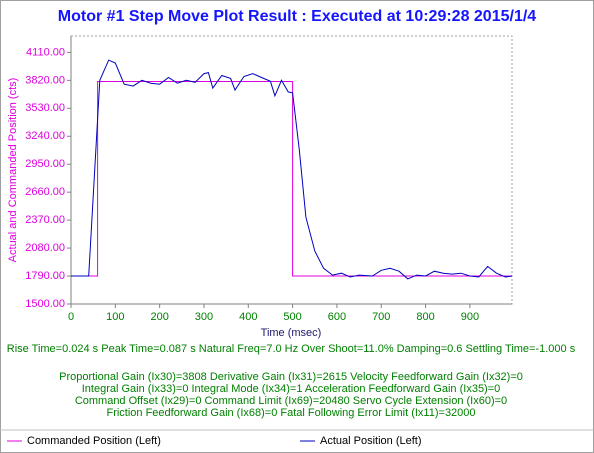 The width and height of the screenshot is (594, 453). What do you see at coordinates (45, 108) in the screenshot?
I see `y-tick-label: 3530.00` at bounding box center [45, 108].